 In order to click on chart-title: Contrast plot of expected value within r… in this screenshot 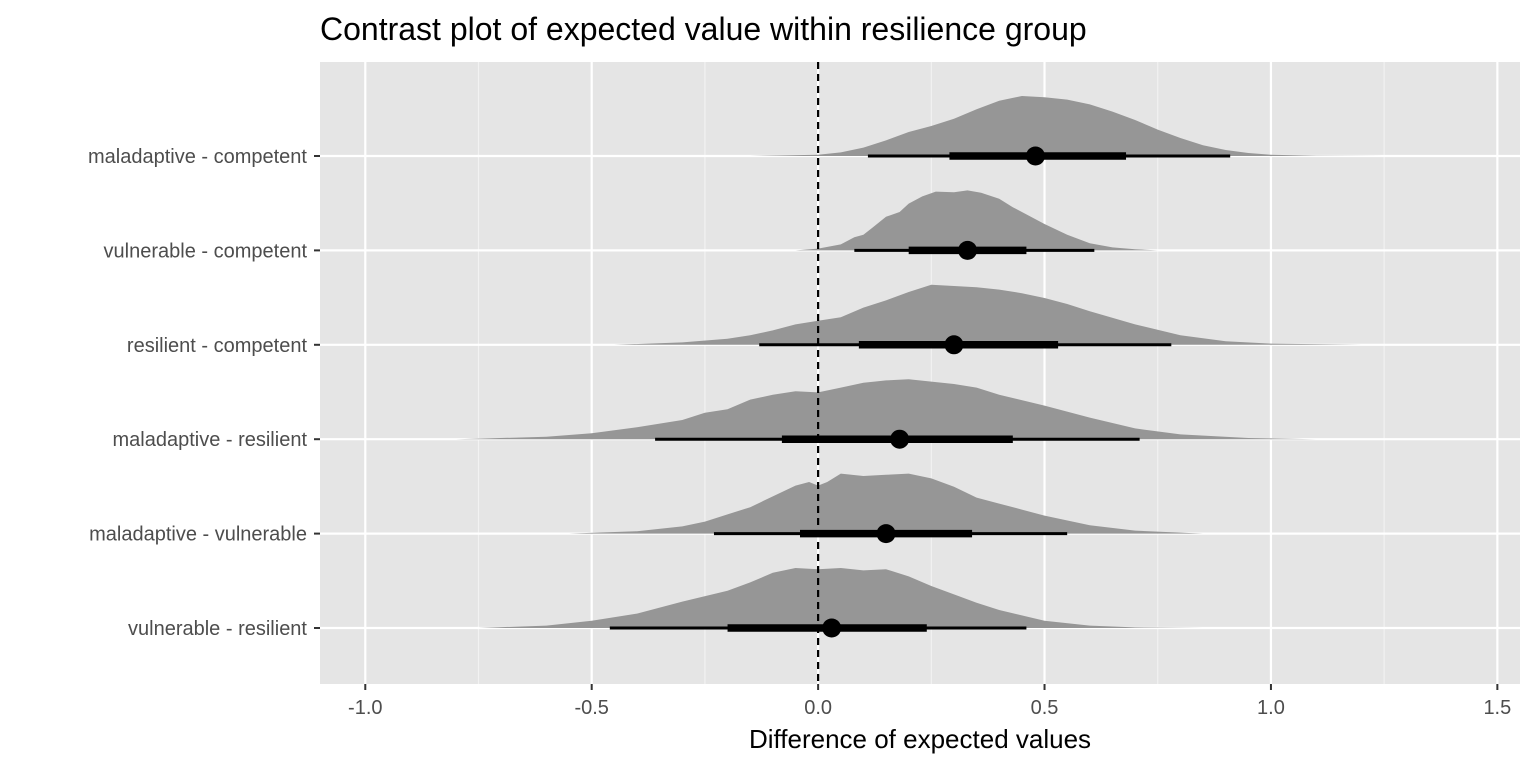, I will do `click(703, 29)`.